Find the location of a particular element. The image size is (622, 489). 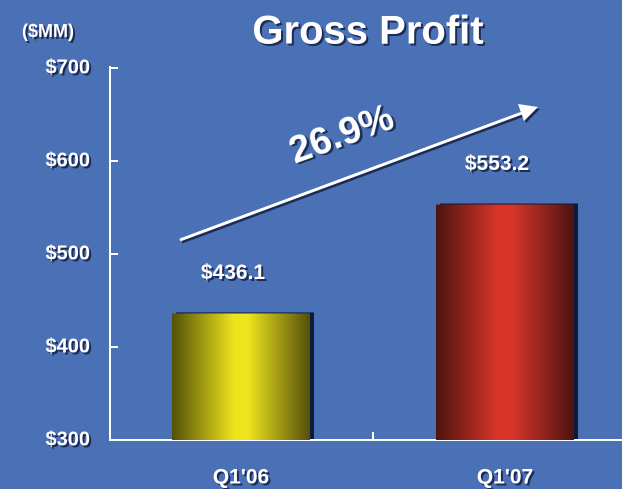

y-tick-label: $700 is located at coordinates (68, 67).